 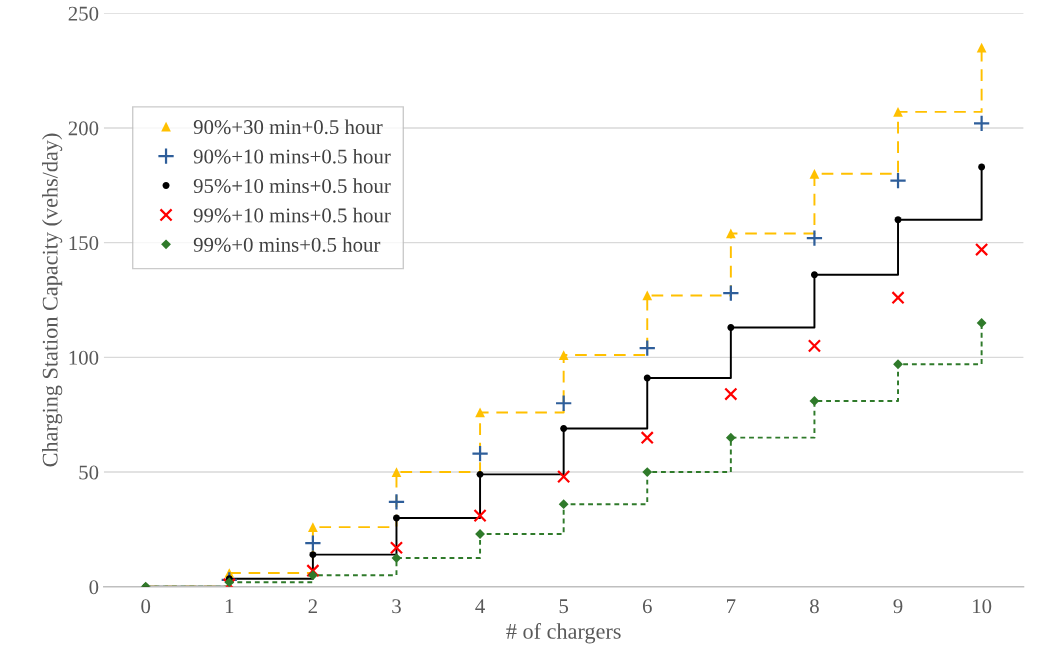 I want to click on x-tick-label: 5, so click(x=564, y=606).